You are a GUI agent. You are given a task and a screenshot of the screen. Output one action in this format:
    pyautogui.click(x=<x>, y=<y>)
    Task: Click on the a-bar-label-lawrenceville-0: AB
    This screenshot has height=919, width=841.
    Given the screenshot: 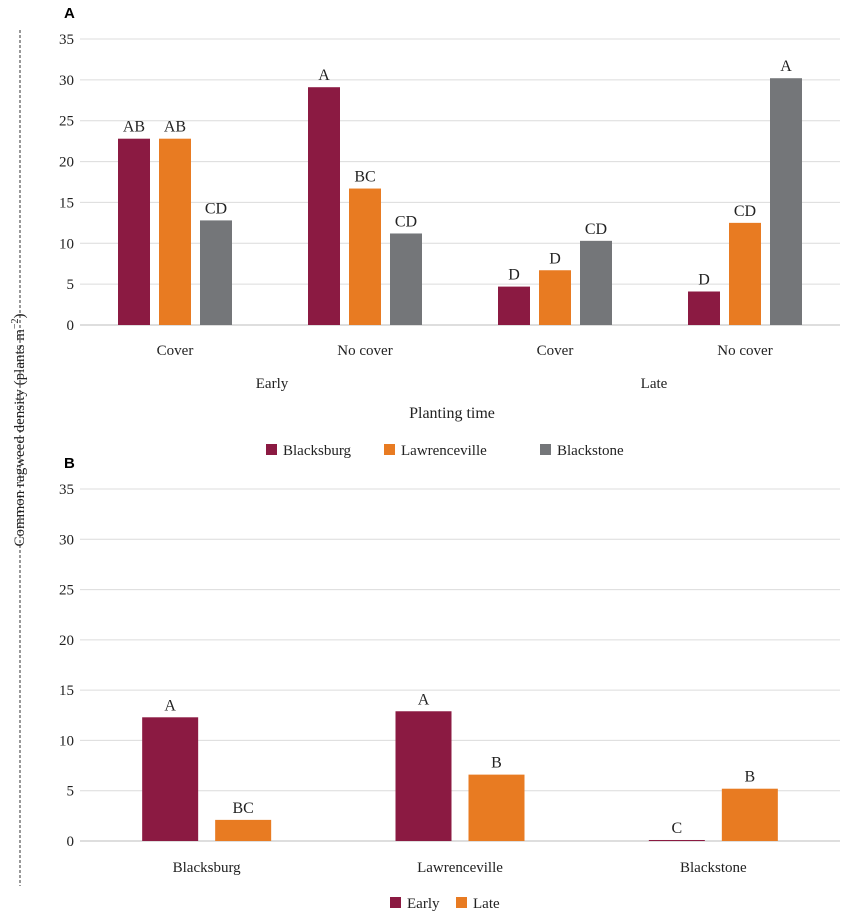 What is the action you would take?
    pyautogui.click(x=175, y=127)
    